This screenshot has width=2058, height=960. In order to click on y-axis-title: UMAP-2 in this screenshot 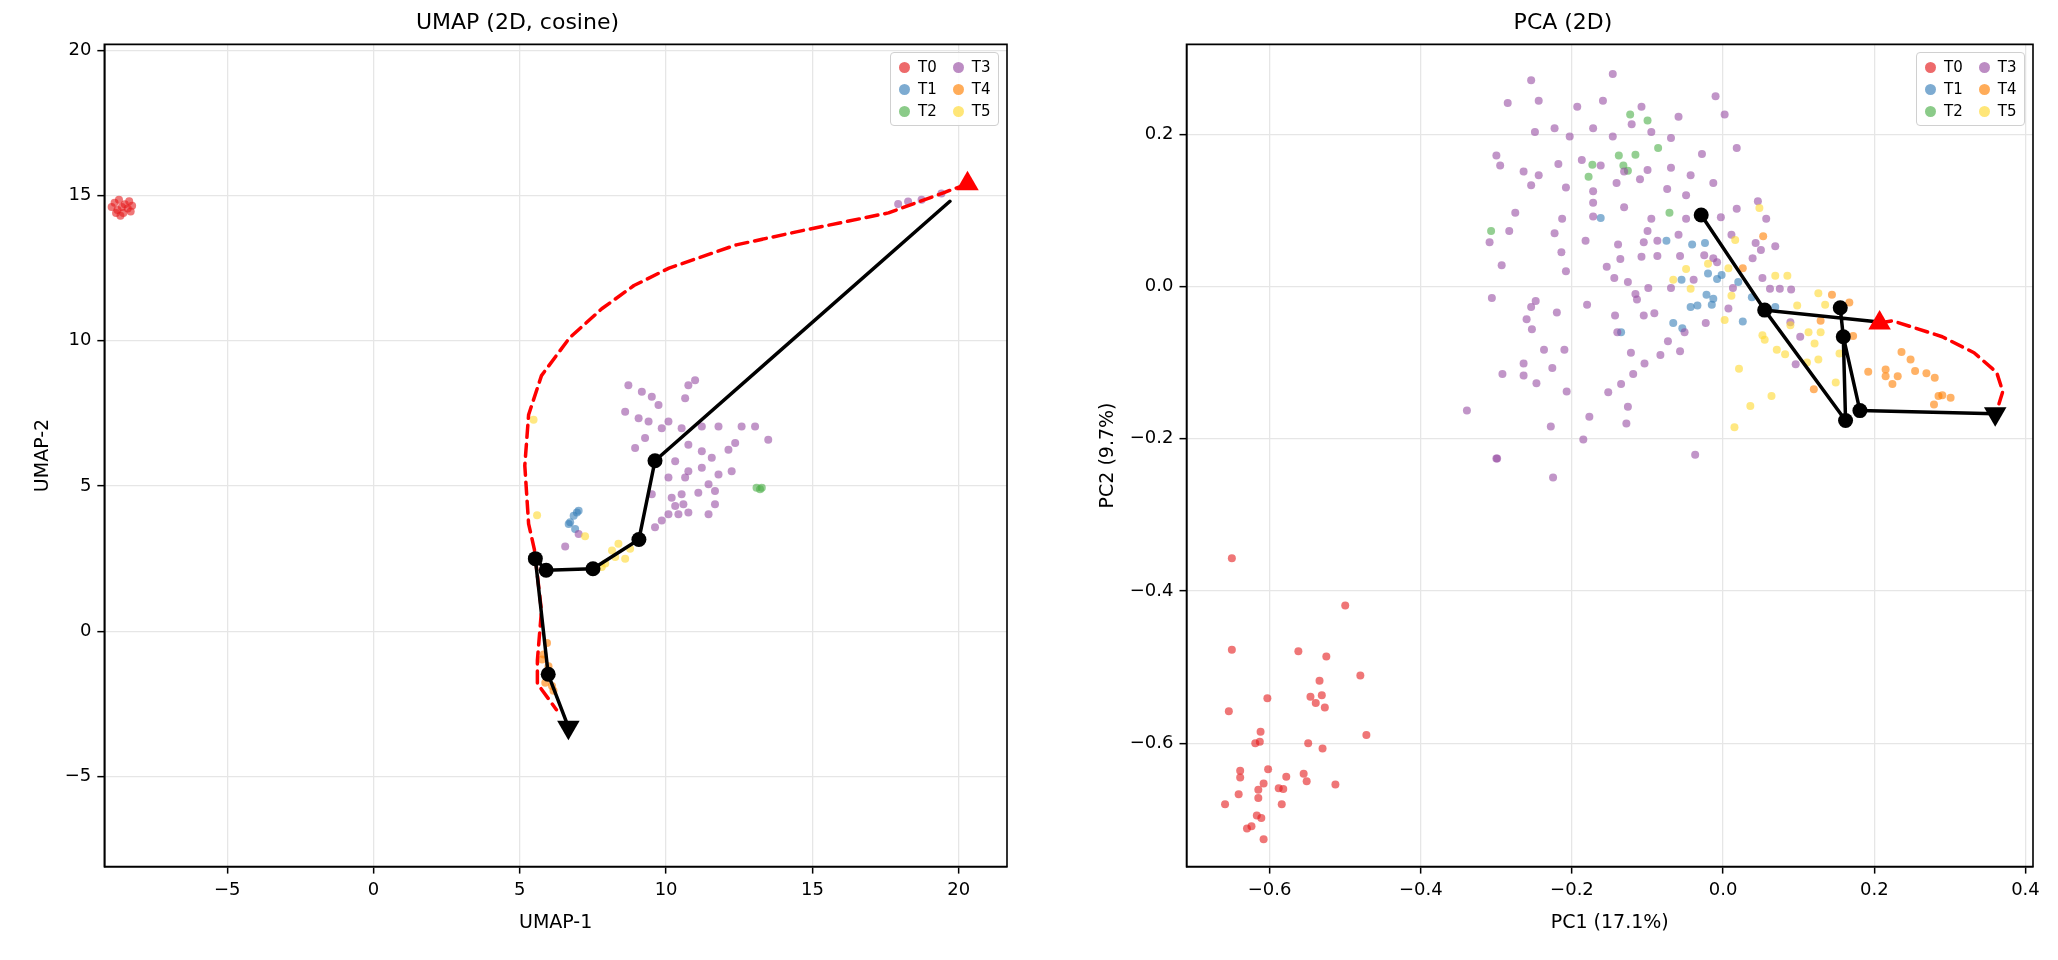, I will do `click(41, 455)`.